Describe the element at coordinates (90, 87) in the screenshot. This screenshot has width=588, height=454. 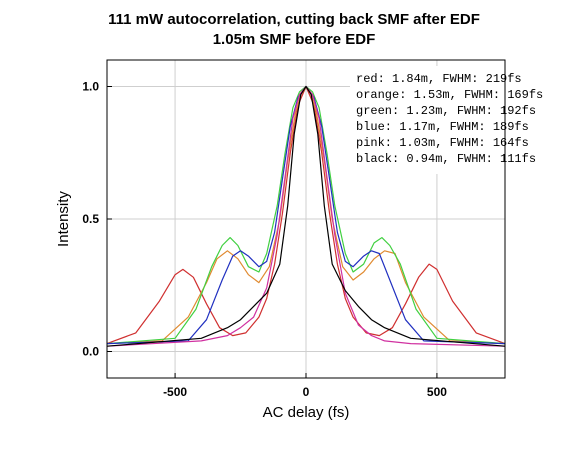
I see `y-tick-label: 1.0` at that location.